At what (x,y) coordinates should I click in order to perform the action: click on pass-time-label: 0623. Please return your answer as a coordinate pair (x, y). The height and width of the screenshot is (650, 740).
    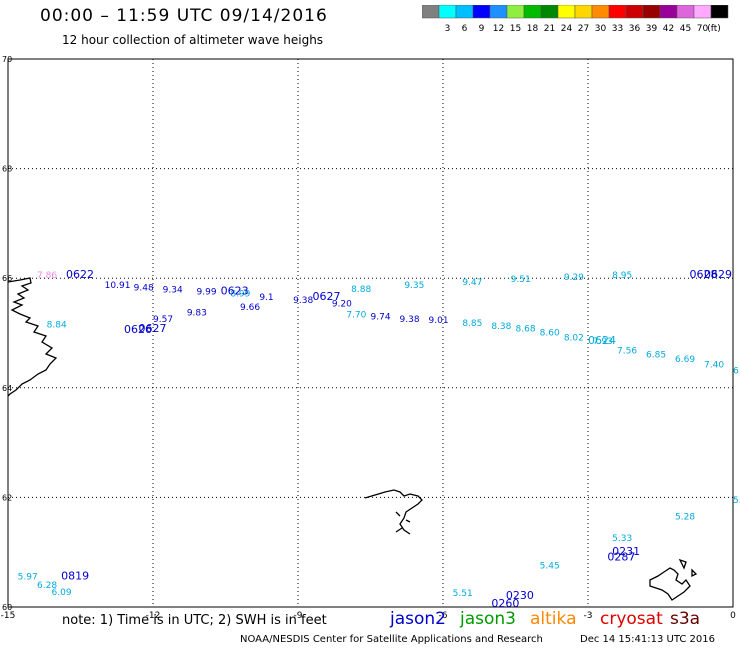
    Looking at the image, I should click on (235, 291).